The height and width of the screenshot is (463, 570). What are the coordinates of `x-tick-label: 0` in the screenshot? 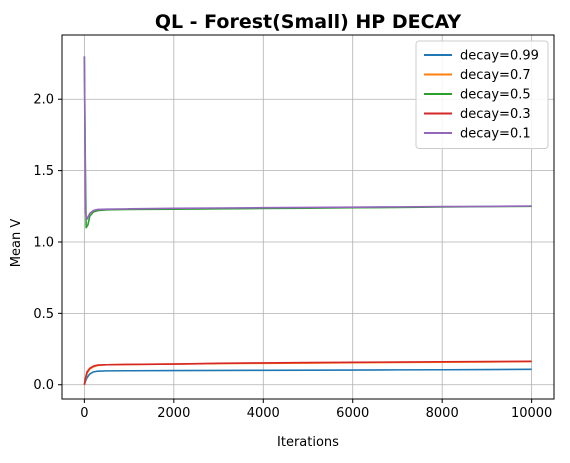 It's located at (84, 413).